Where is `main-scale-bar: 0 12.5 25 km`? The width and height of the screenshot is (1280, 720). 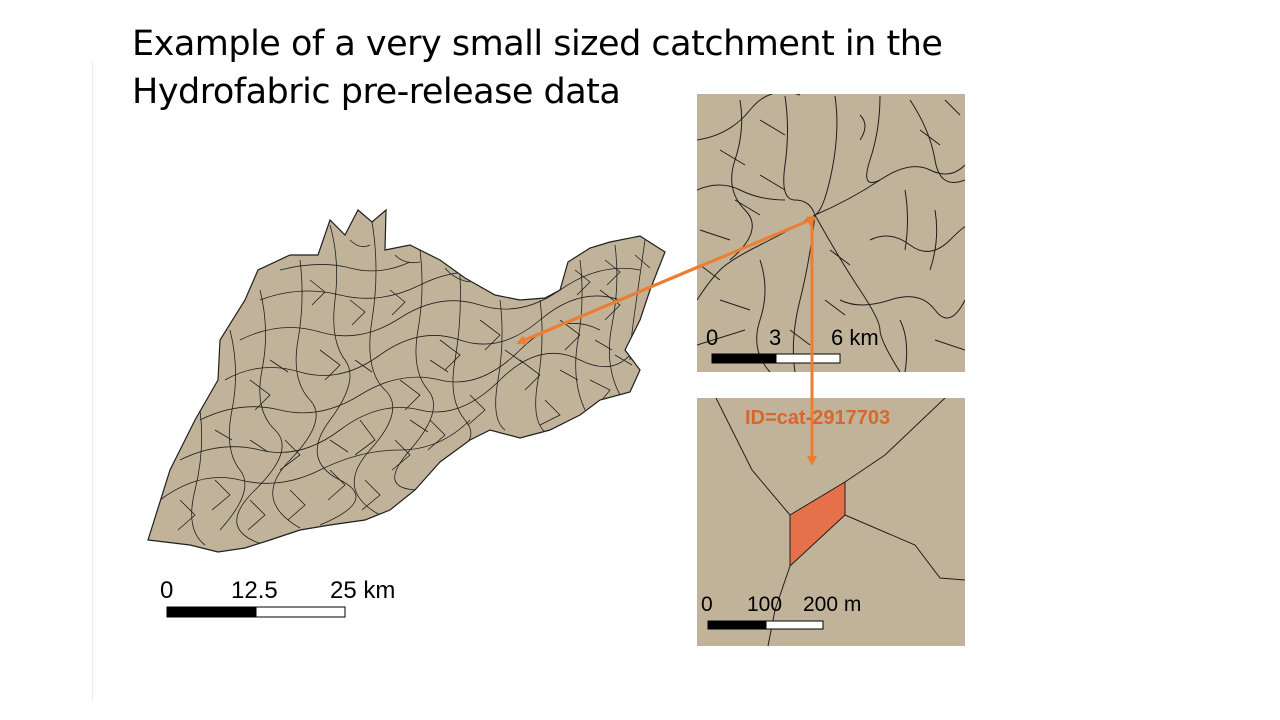
main-scale-bar: 0 12.5 25 km is located at coordinates (277, 597).